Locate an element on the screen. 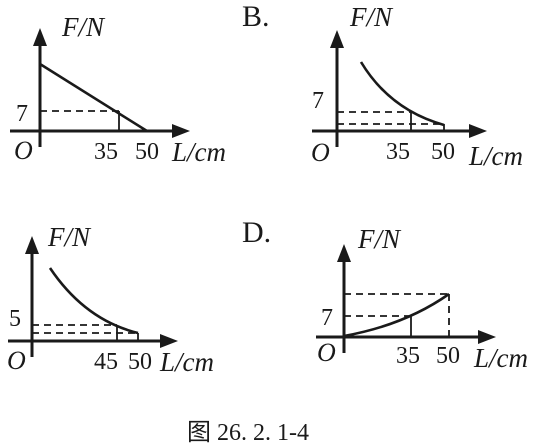 The width and height of the screenshot is (542, 447). panel-d-y-arrow-icon is located at coordinates (344, 253).